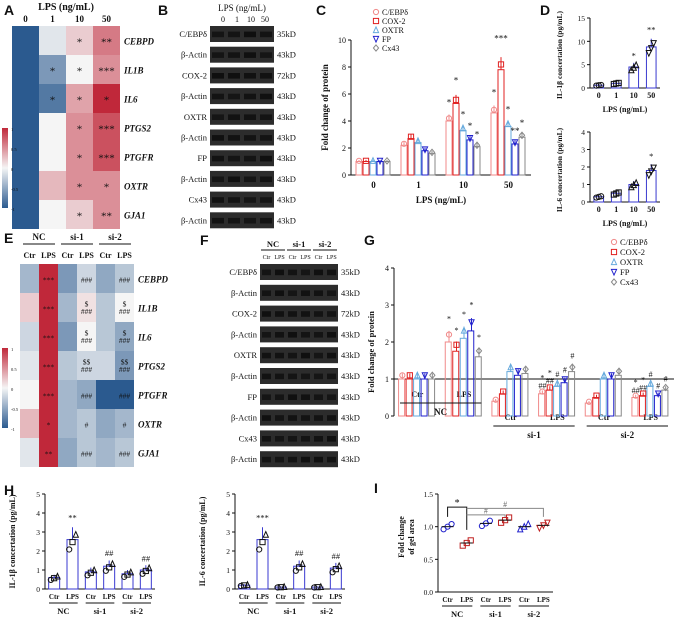 The height and width of the screenshot is (626, 685). Describe the element at coordinates (634, 209) in the screenshot. I see `x-tick-label: 10` at that location.